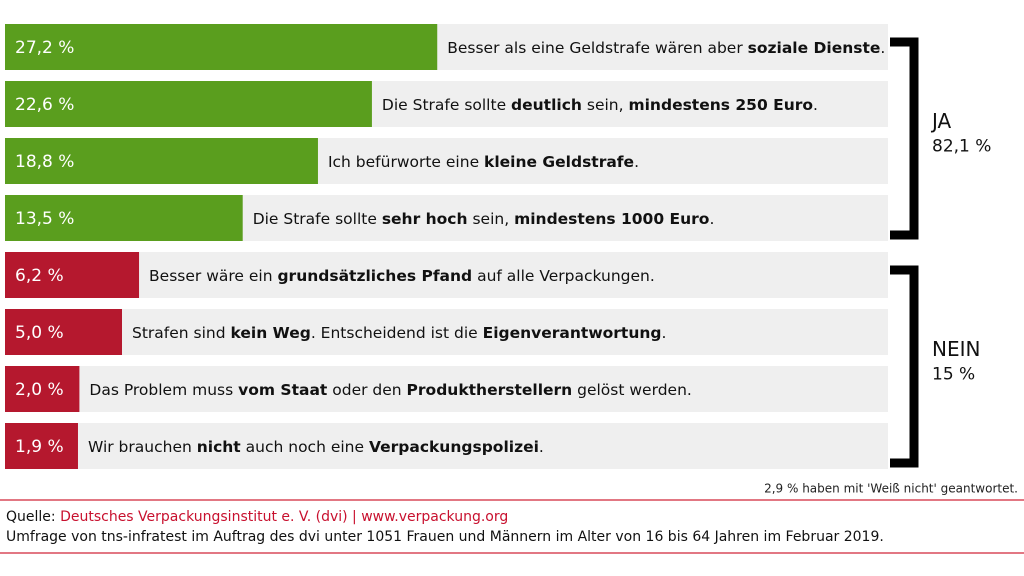 The image size is (1024, 576). I want to click on category-segment: Eigenverantwortung, so click(572, 333).